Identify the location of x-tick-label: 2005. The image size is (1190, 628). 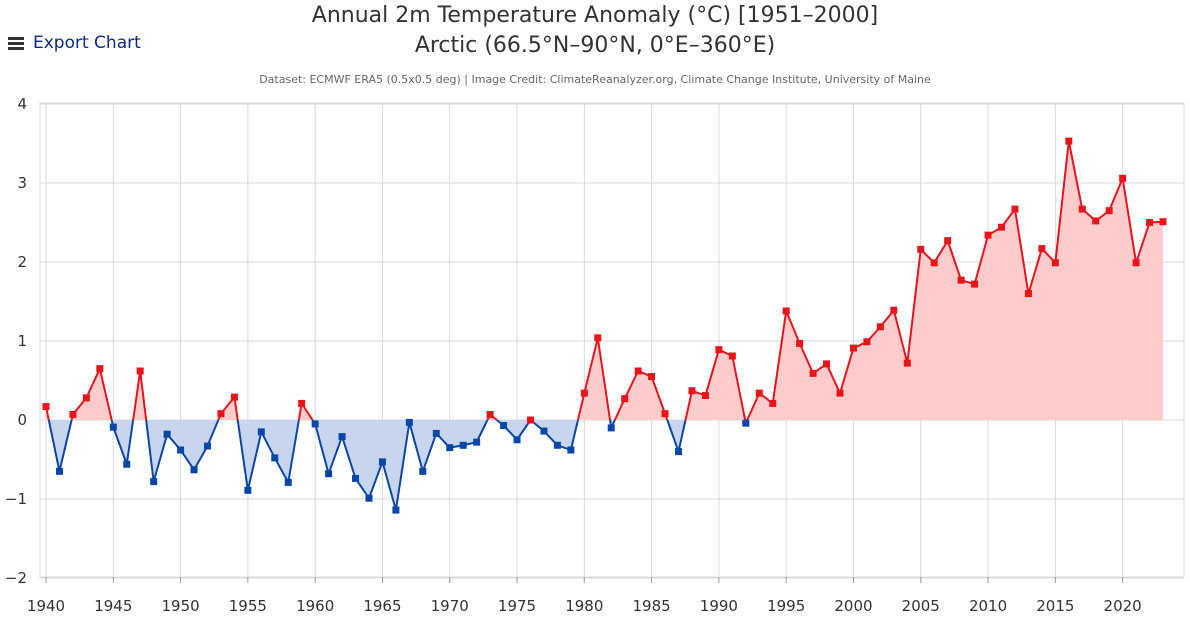
(921, 606).